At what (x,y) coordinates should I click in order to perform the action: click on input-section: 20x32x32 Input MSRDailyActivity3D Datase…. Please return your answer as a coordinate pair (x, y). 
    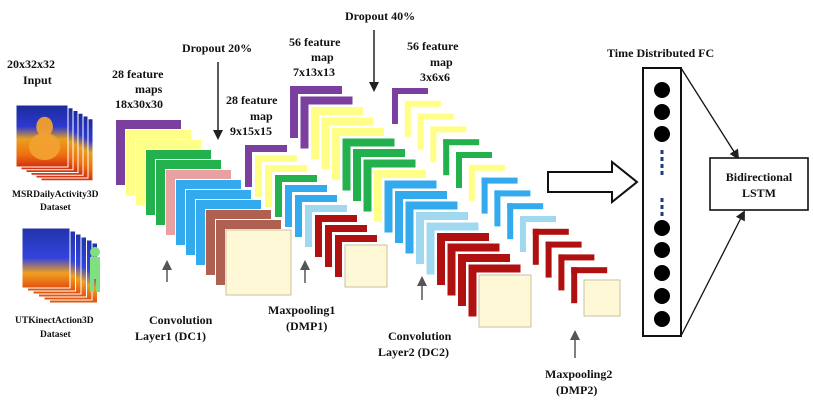
    Looking at the image, I should click on (53, 198).